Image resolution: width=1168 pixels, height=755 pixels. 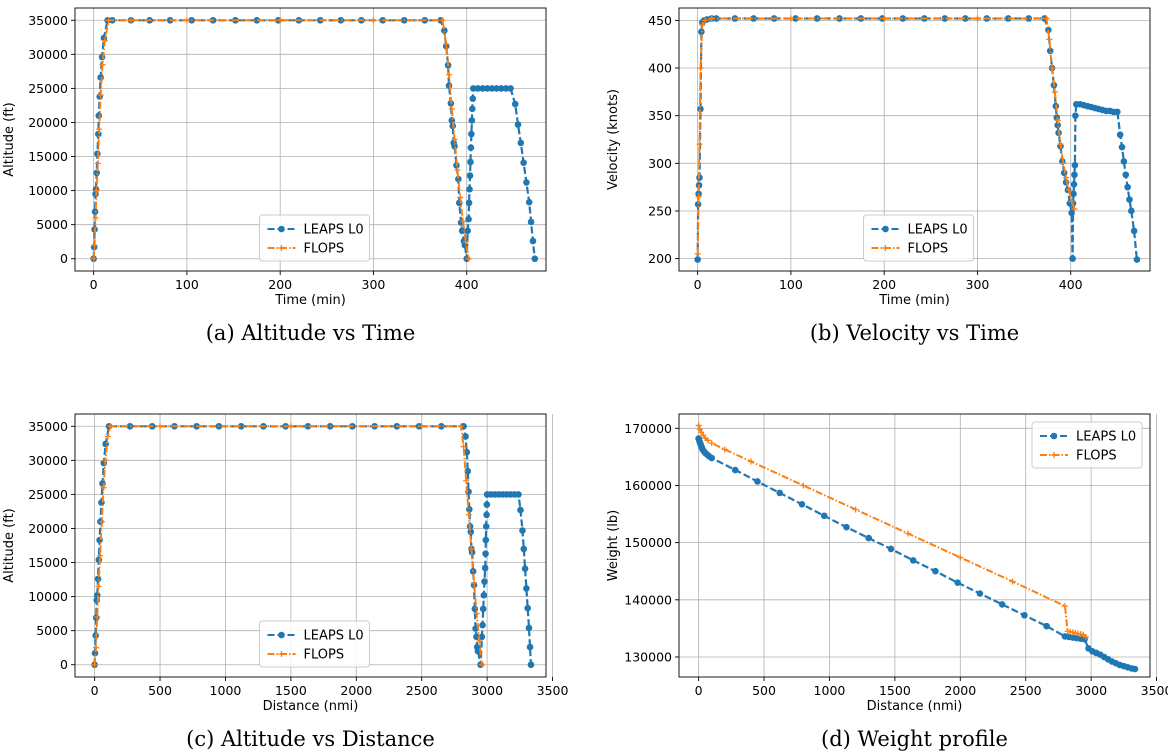 What do you see at coordinates (660, 20) in the screenshot?
I see `y-tick-label: 450` at bounding box center [660, 20].